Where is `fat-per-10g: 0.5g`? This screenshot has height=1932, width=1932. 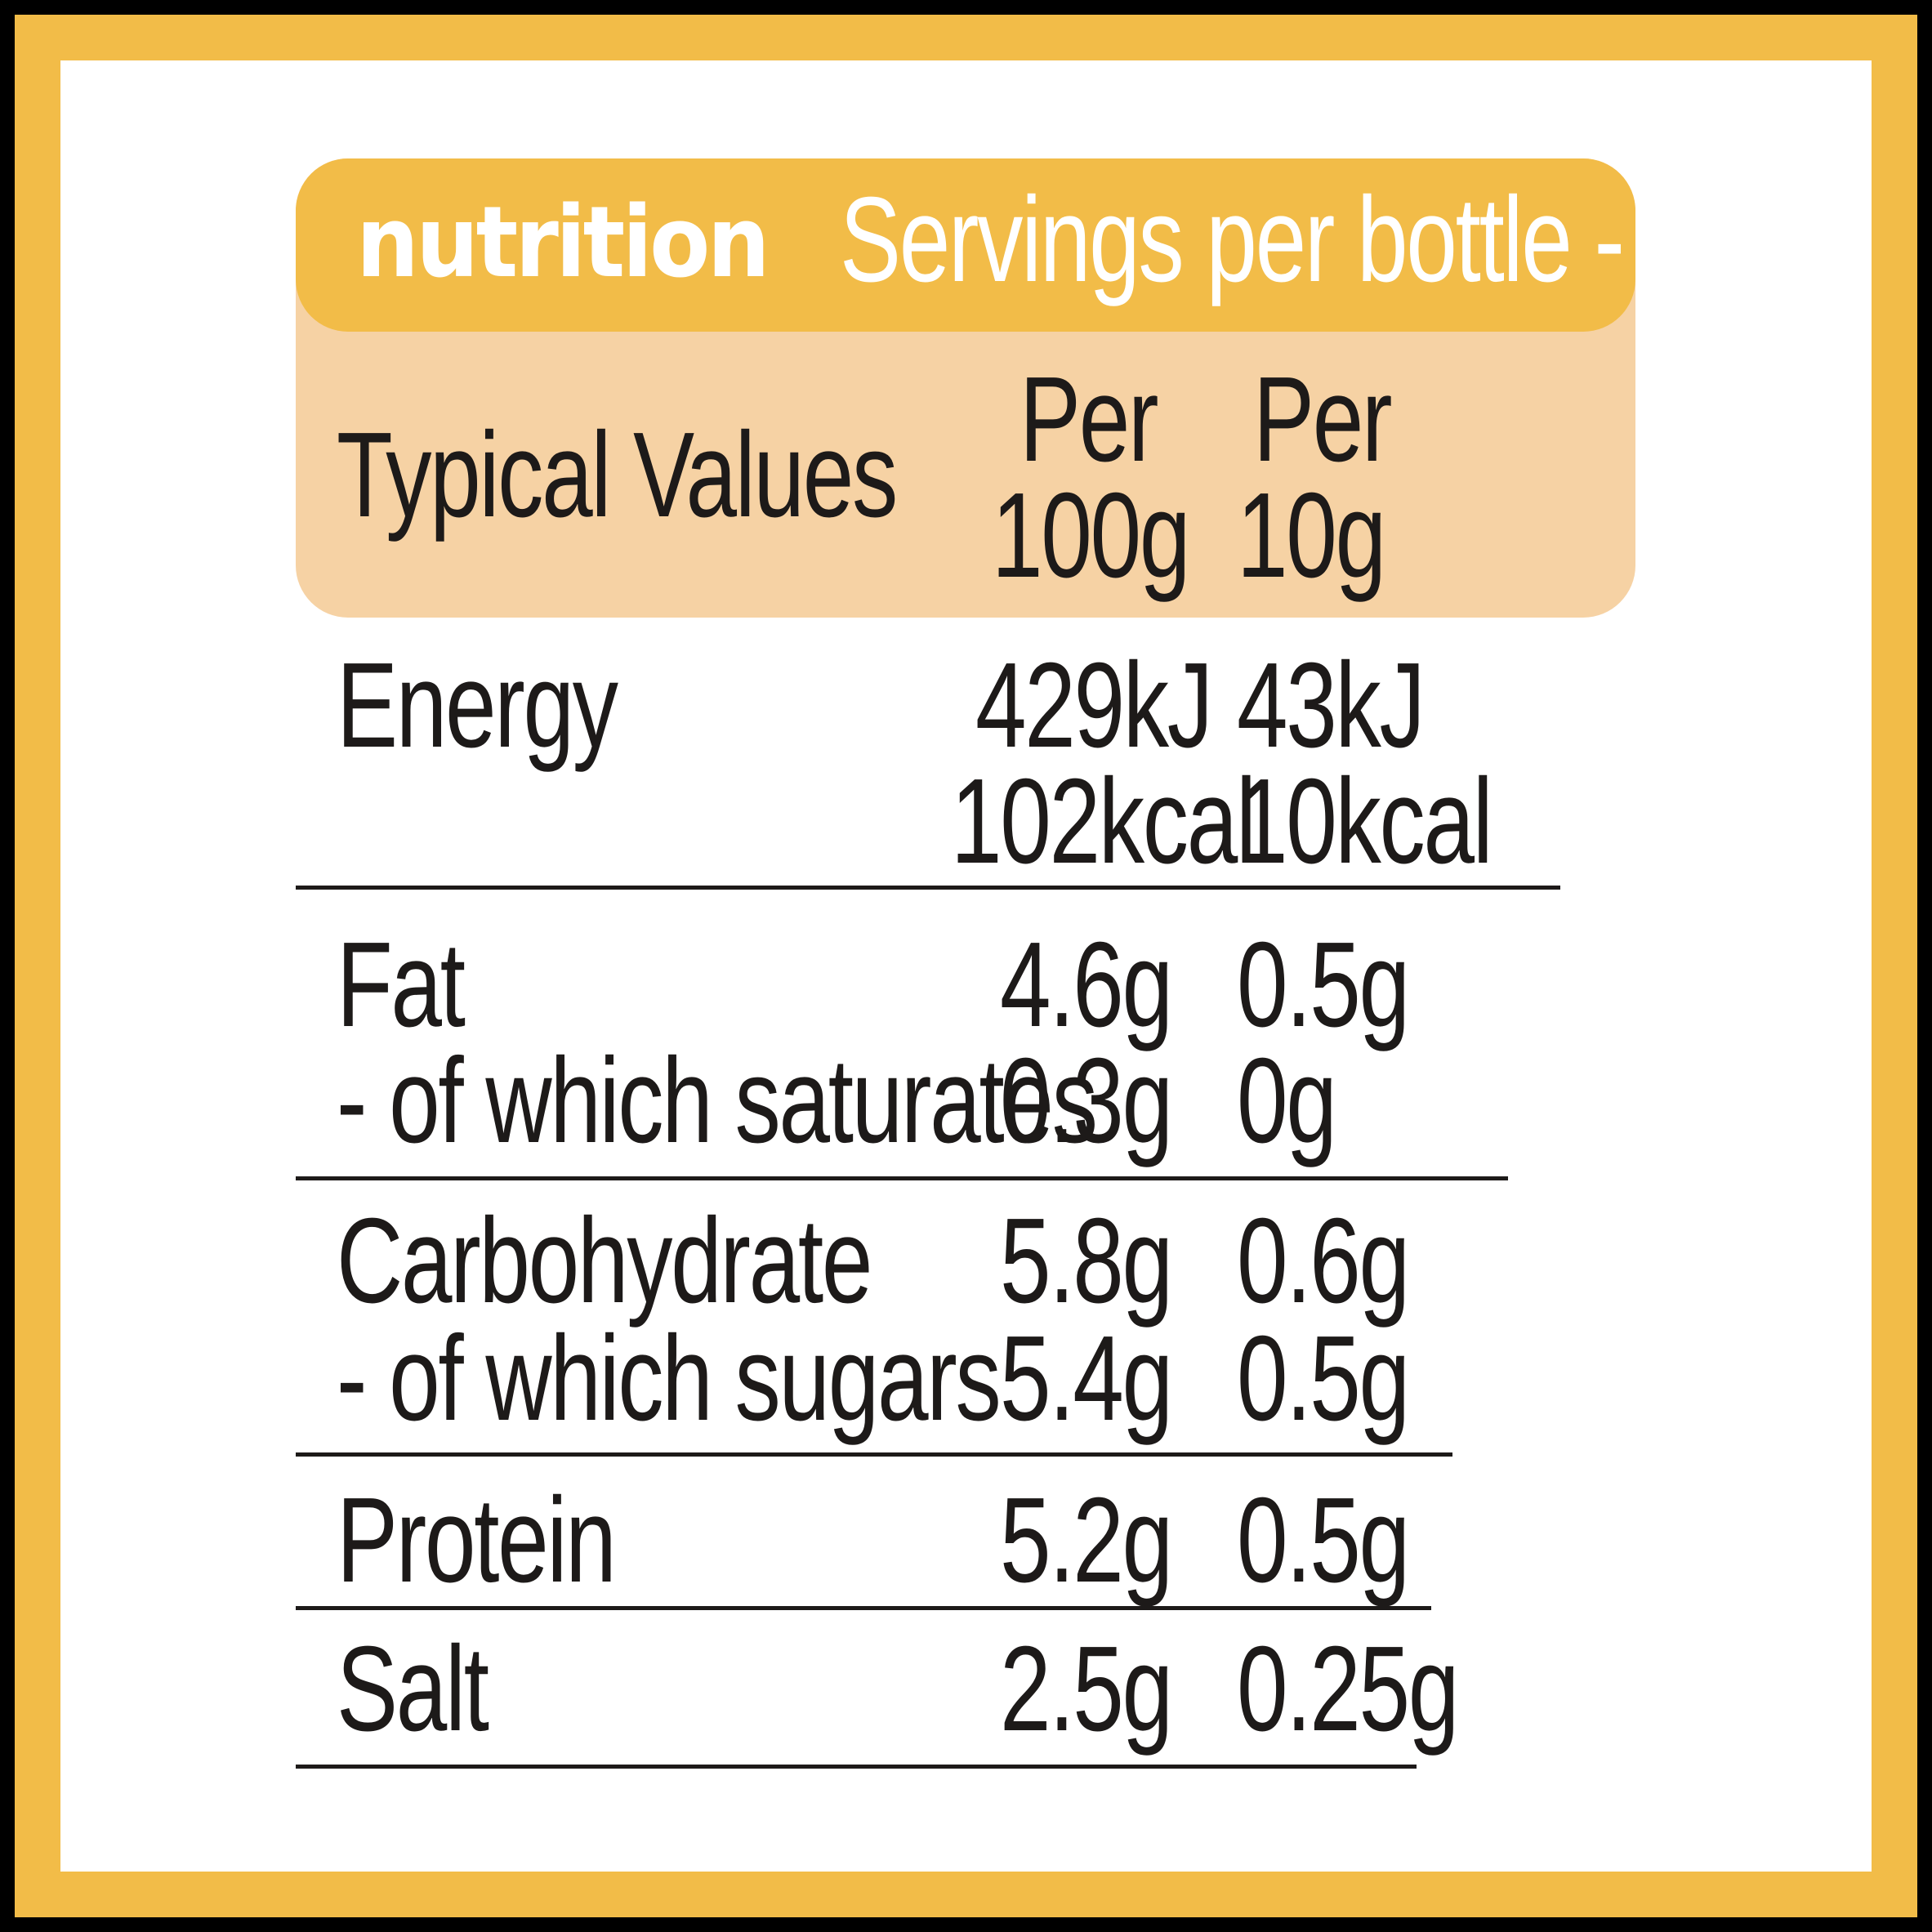 fat-per-10g: 0.5g is located at coordinates (1323, 985).